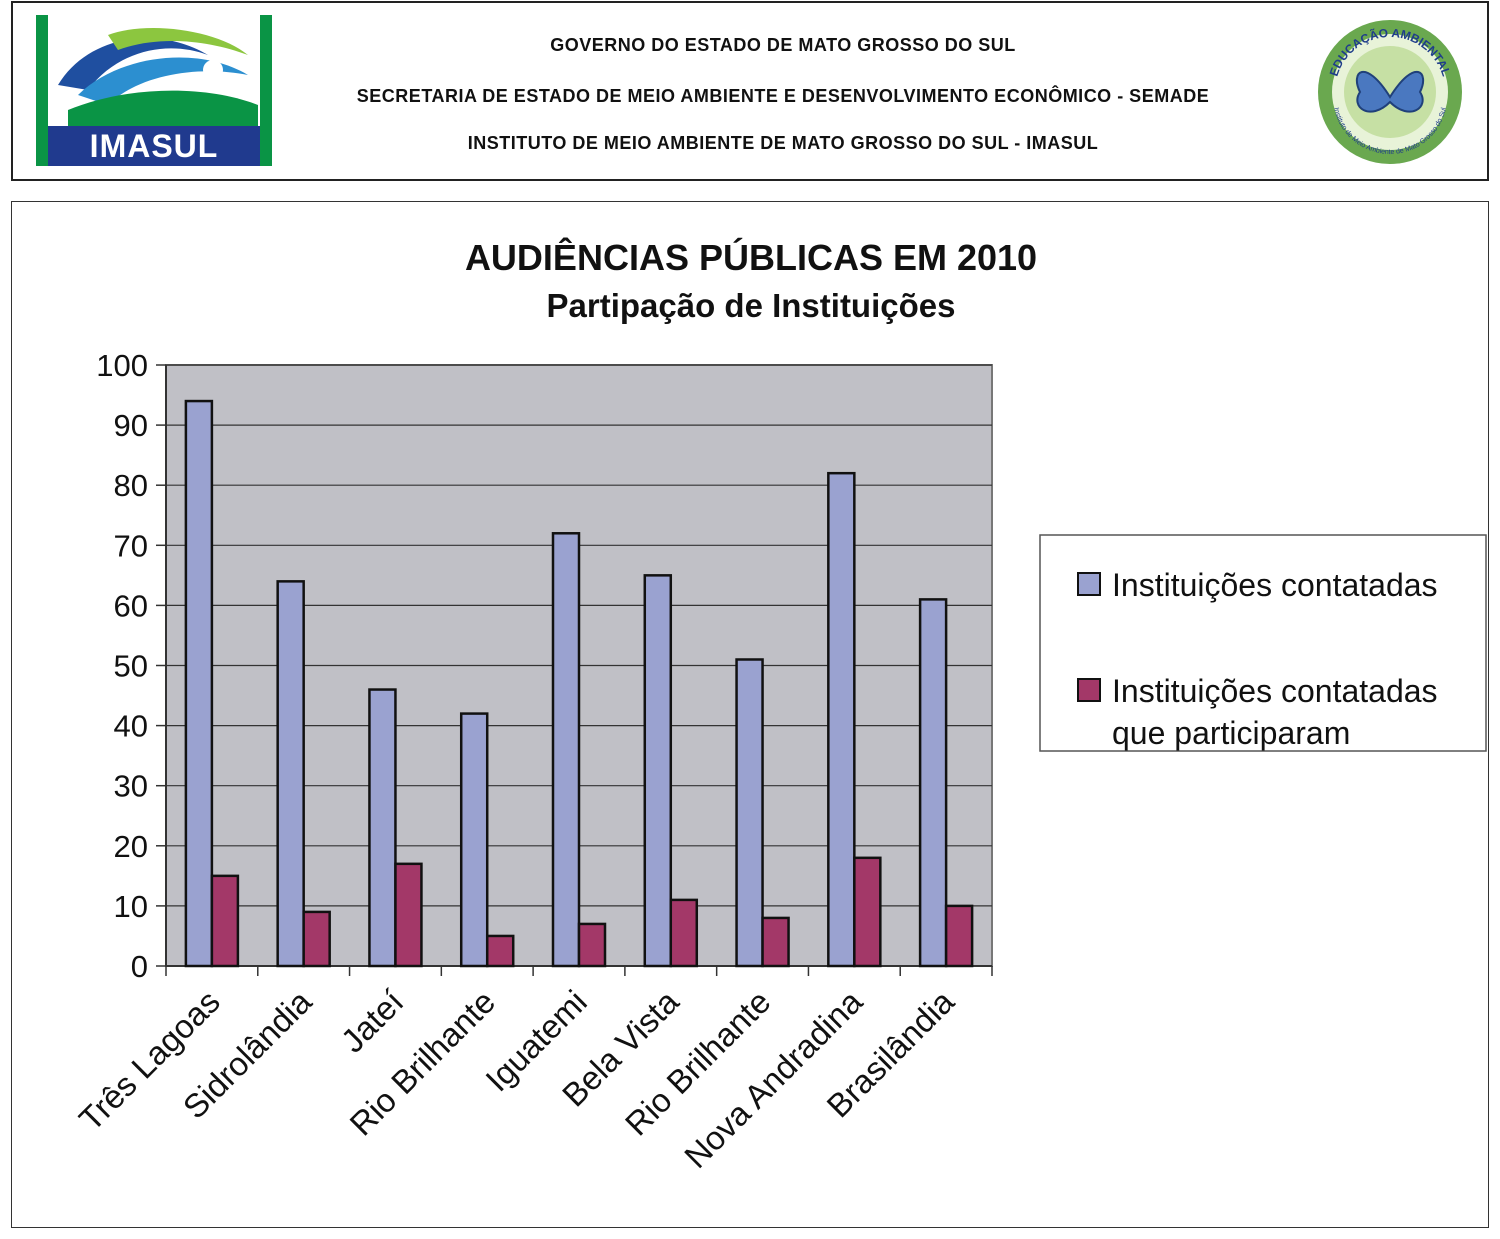  I want to click on x-tick-label: Jateí, so click(372, 1021).